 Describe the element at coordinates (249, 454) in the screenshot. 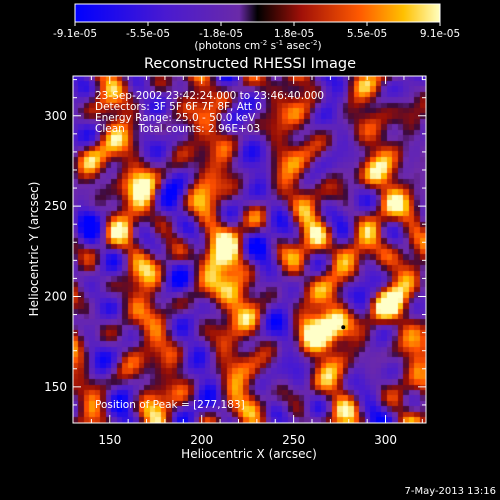

I see `x-axis-label: Heliocentric X (arcsec)` at that location.